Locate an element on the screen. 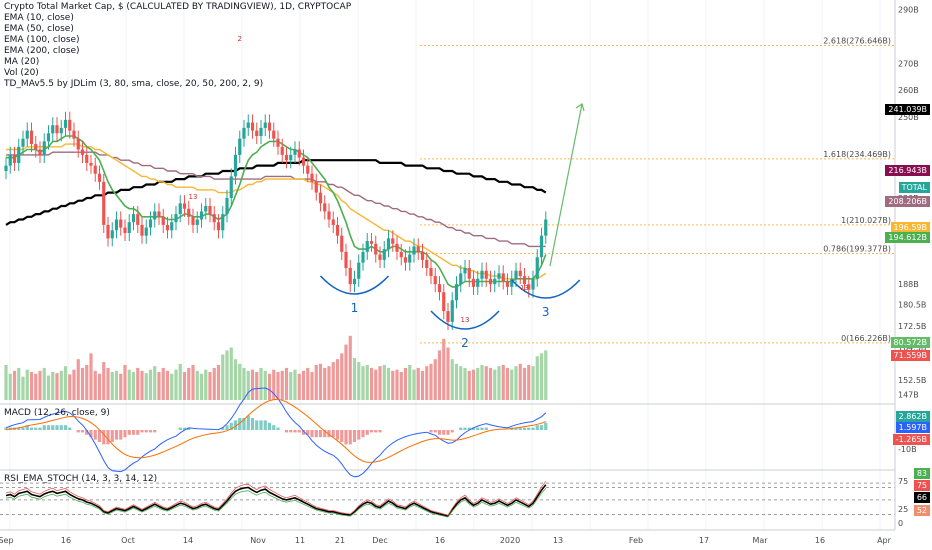 The width and height of the screenshot is (932, 550). price-tick-label: 180.5B is located at coordinates (912, 304).